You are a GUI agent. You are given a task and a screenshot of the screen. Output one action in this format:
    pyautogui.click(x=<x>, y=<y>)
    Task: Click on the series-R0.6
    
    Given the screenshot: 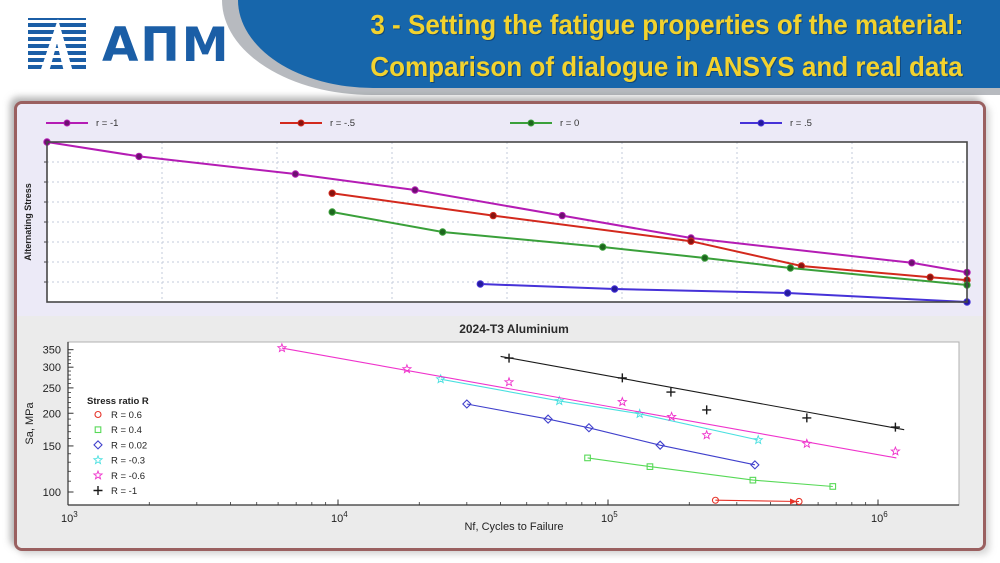 What is the action you would take?
    pyautogui.click(x=757, y=501)
    